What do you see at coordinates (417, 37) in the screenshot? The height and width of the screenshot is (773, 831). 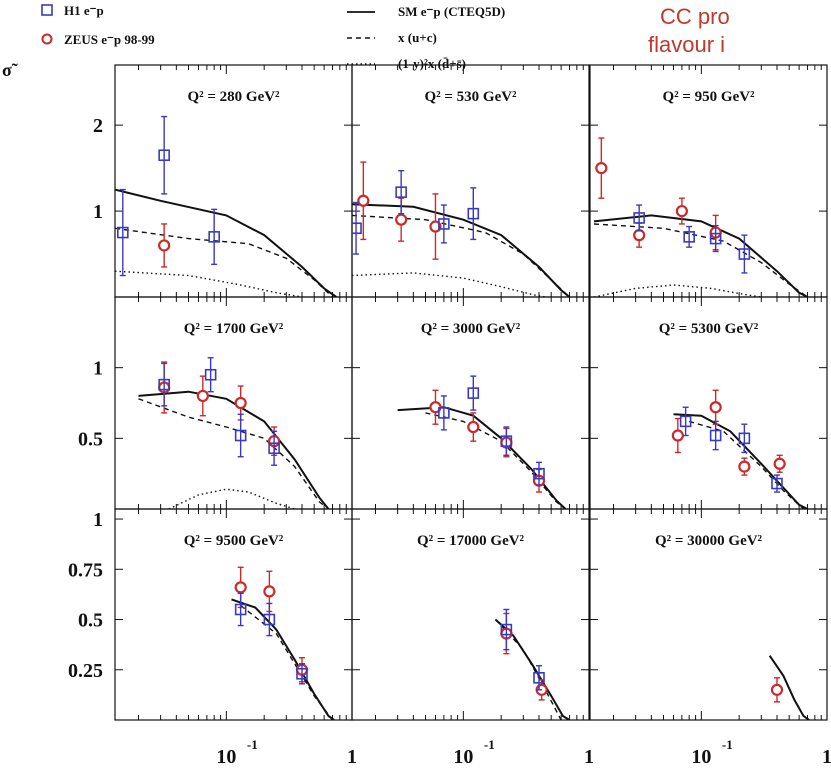 I see `legend-uc-label: x (u+c)` at bounding box center [417, 37].